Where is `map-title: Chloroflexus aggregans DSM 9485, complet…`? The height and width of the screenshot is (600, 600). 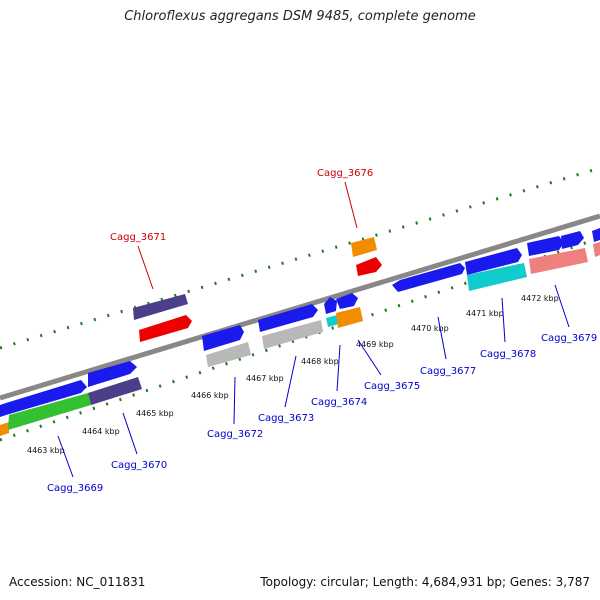 map-title: Chloroflexus aggregans DSM 9485, complet… is located at coordinates (300, 16).